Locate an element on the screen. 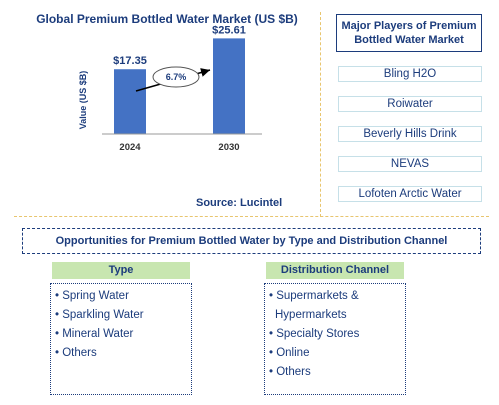  player-item: Bling H2O is located at coordinates (410, 74).